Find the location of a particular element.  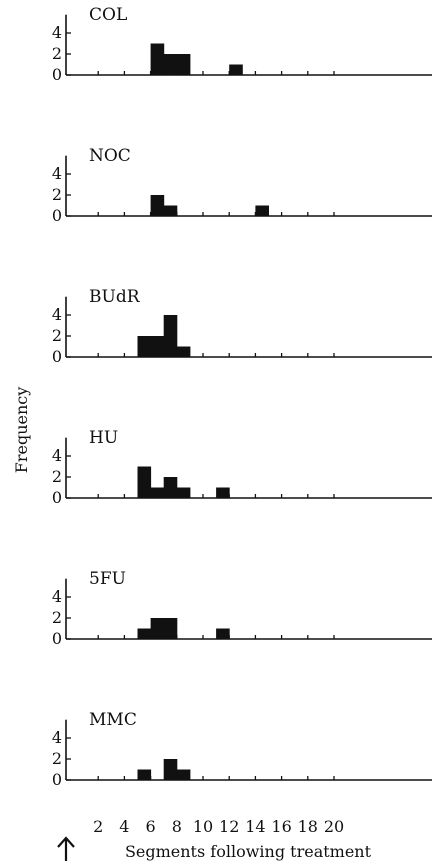

panel-label: BUdR is located at coordinates (115, 297).